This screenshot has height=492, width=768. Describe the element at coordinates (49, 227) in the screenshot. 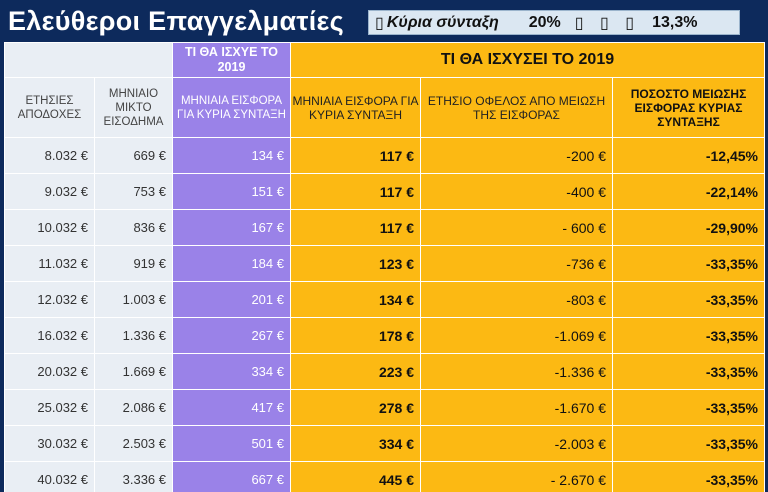

I see `cell-annual: 10.032 €` at that location.